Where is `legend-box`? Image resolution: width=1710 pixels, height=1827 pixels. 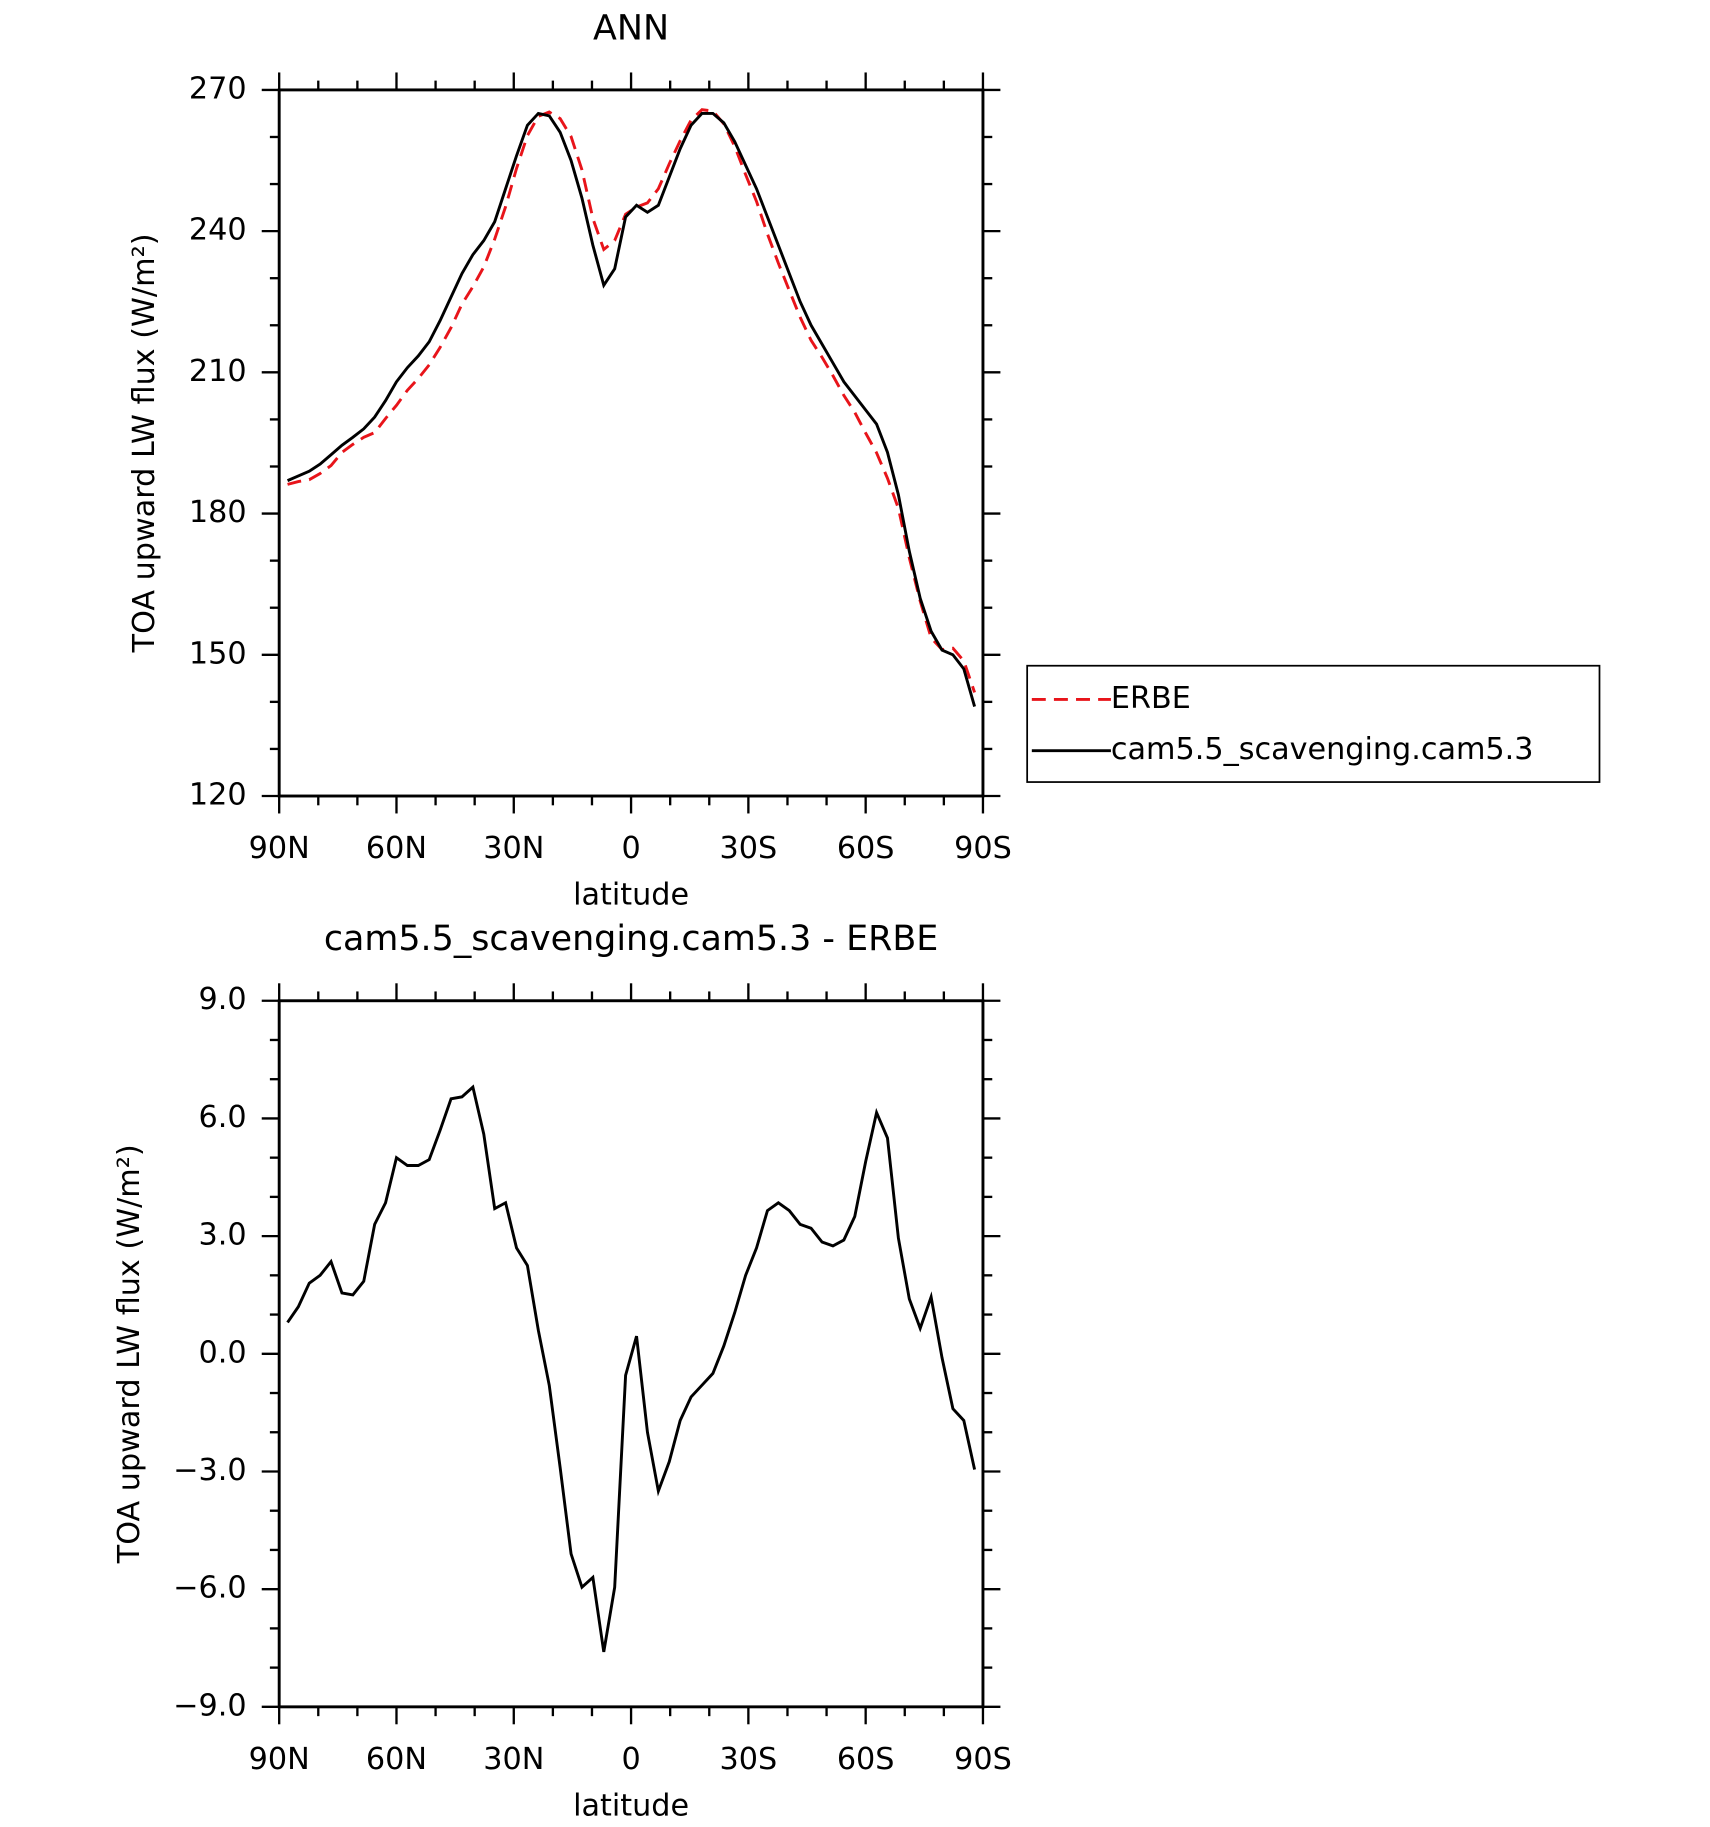
legend-box is located at coordinates (1313, 723).